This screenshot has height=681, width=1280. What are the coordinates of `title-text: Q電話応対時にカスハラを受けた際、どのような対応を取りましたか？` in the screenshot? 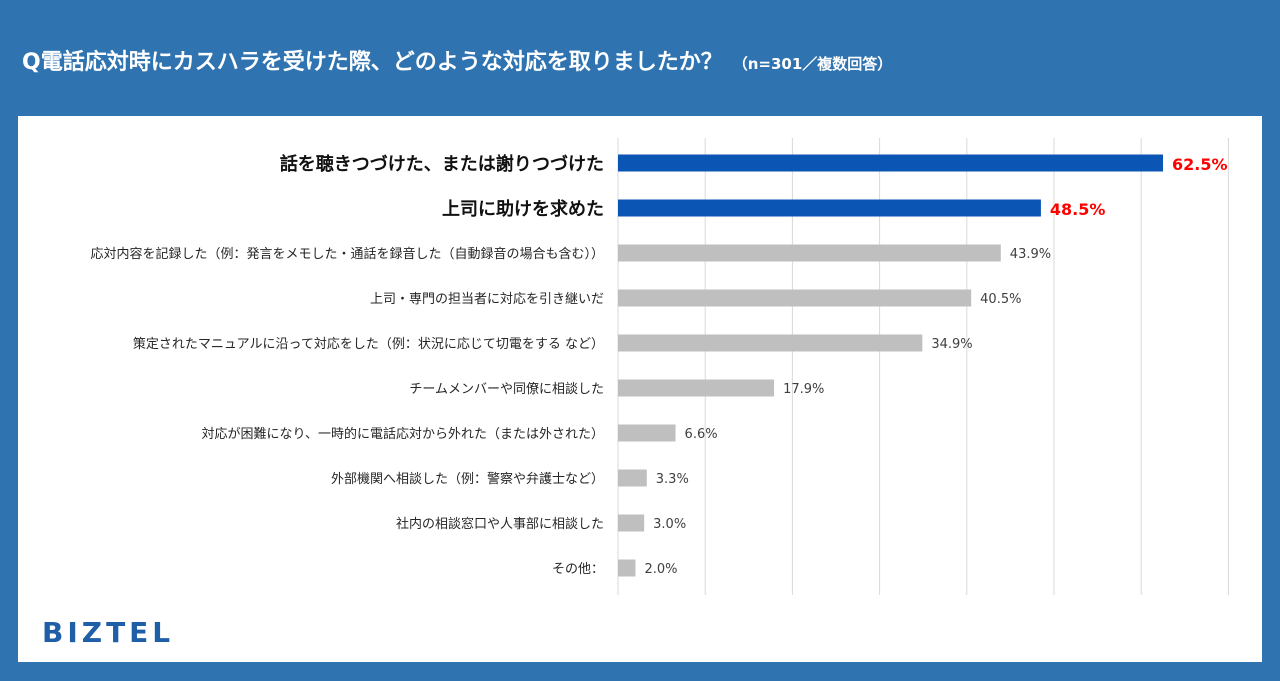 It's located at (372, 62).